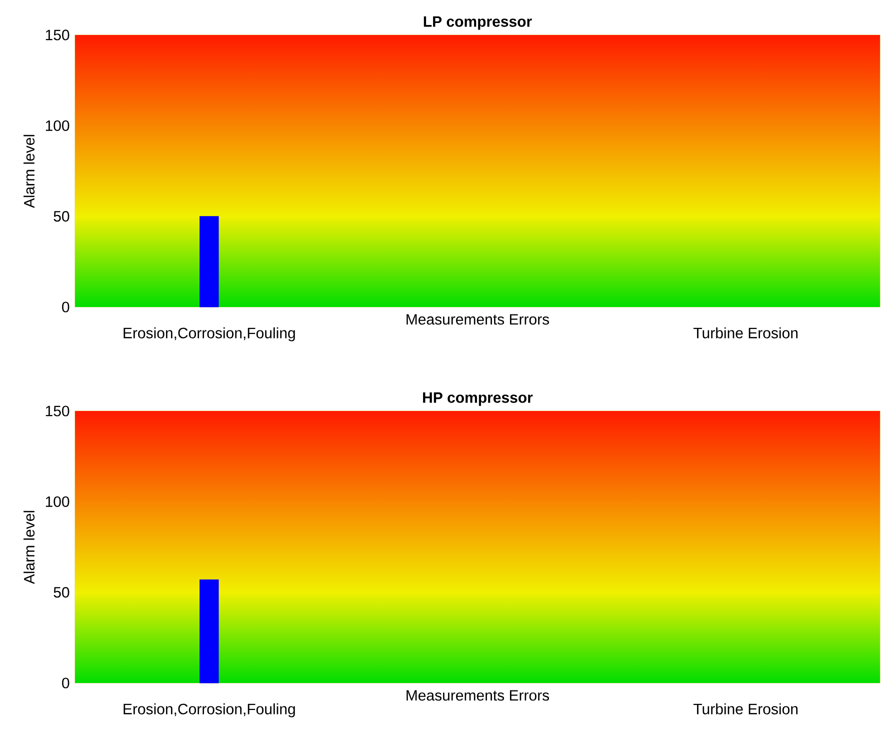 The height and width of the screenshot is (749, 881). I want to click on chart-title: HP compressor, so click(478, 399).